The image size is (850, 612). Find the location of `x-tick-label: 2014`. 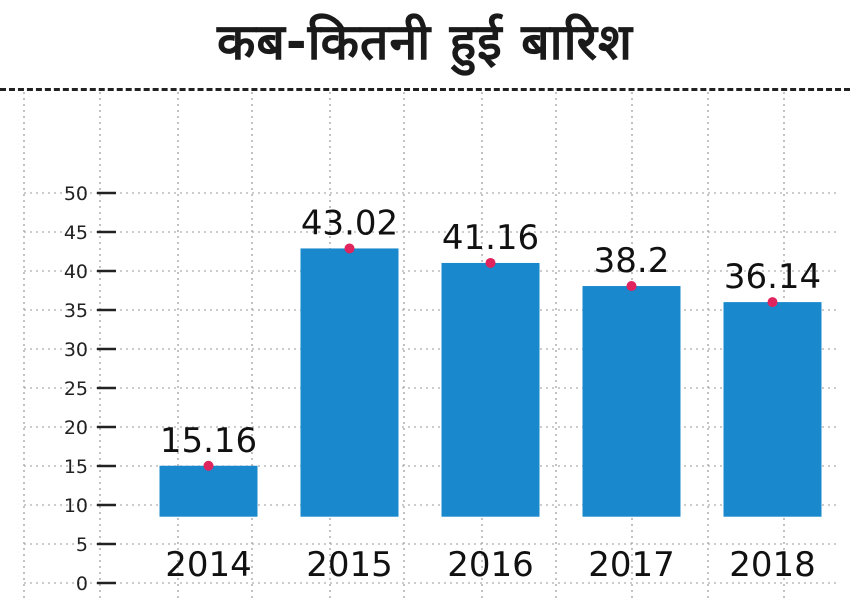

x-tick-label: 2014 is located at coordinates (208, 565).